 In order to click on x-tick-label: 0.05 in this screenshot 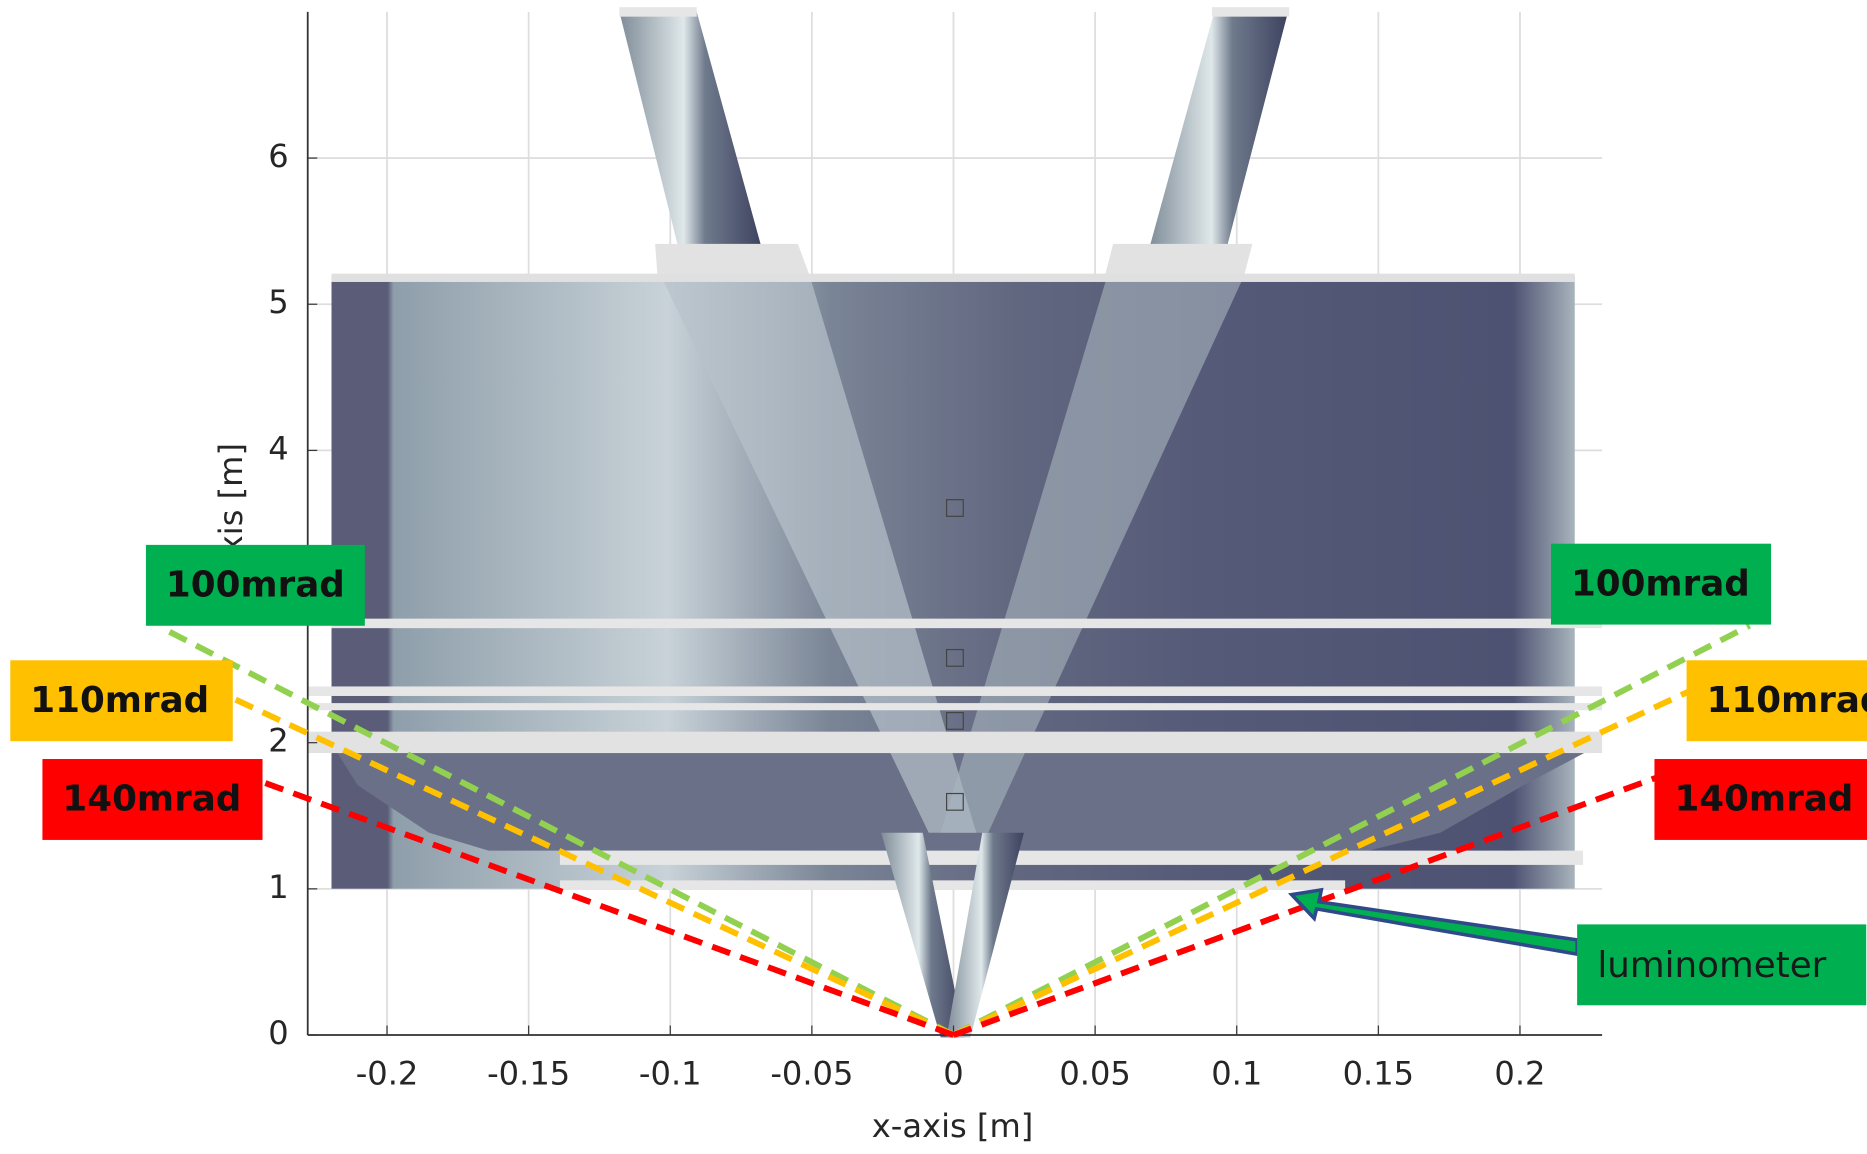, I will do `click(1095, 1073)`.